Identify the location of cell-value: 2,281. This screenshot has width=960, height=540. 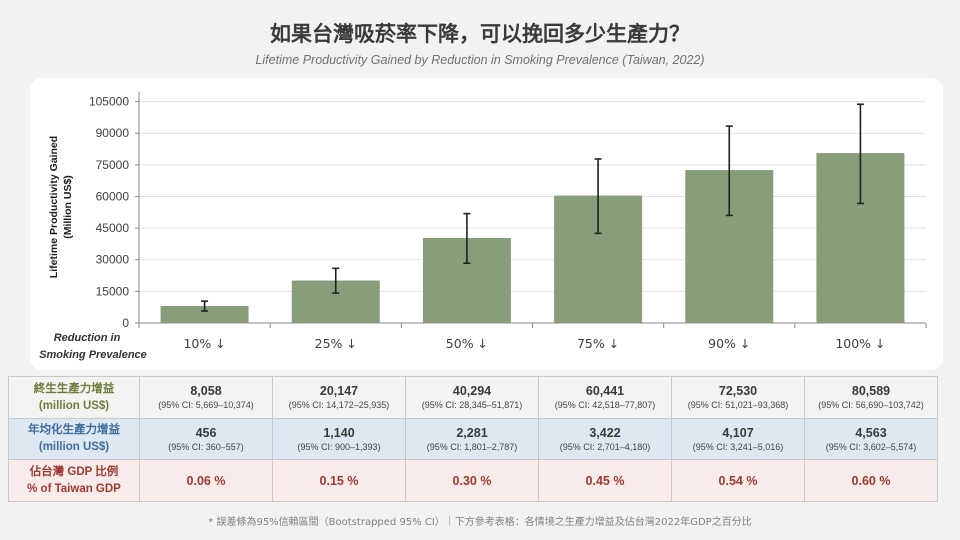
(472, 432).